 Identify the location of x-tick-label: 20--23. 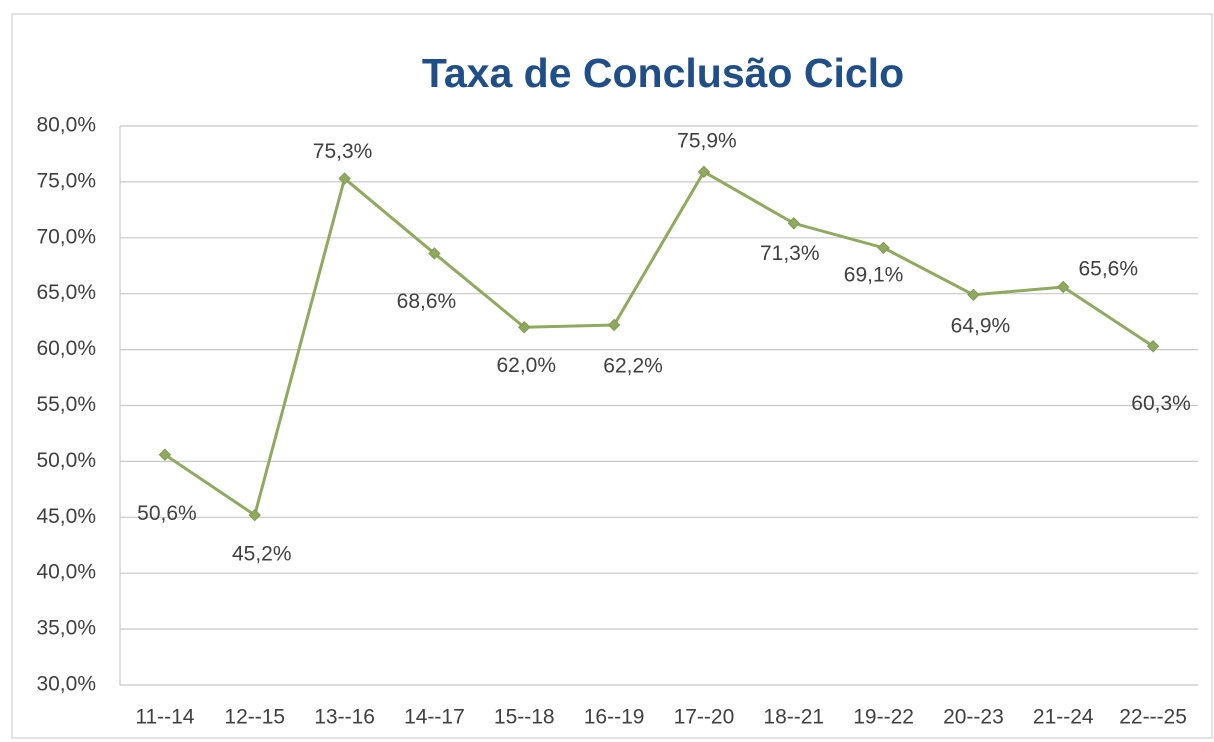
(973, 717).